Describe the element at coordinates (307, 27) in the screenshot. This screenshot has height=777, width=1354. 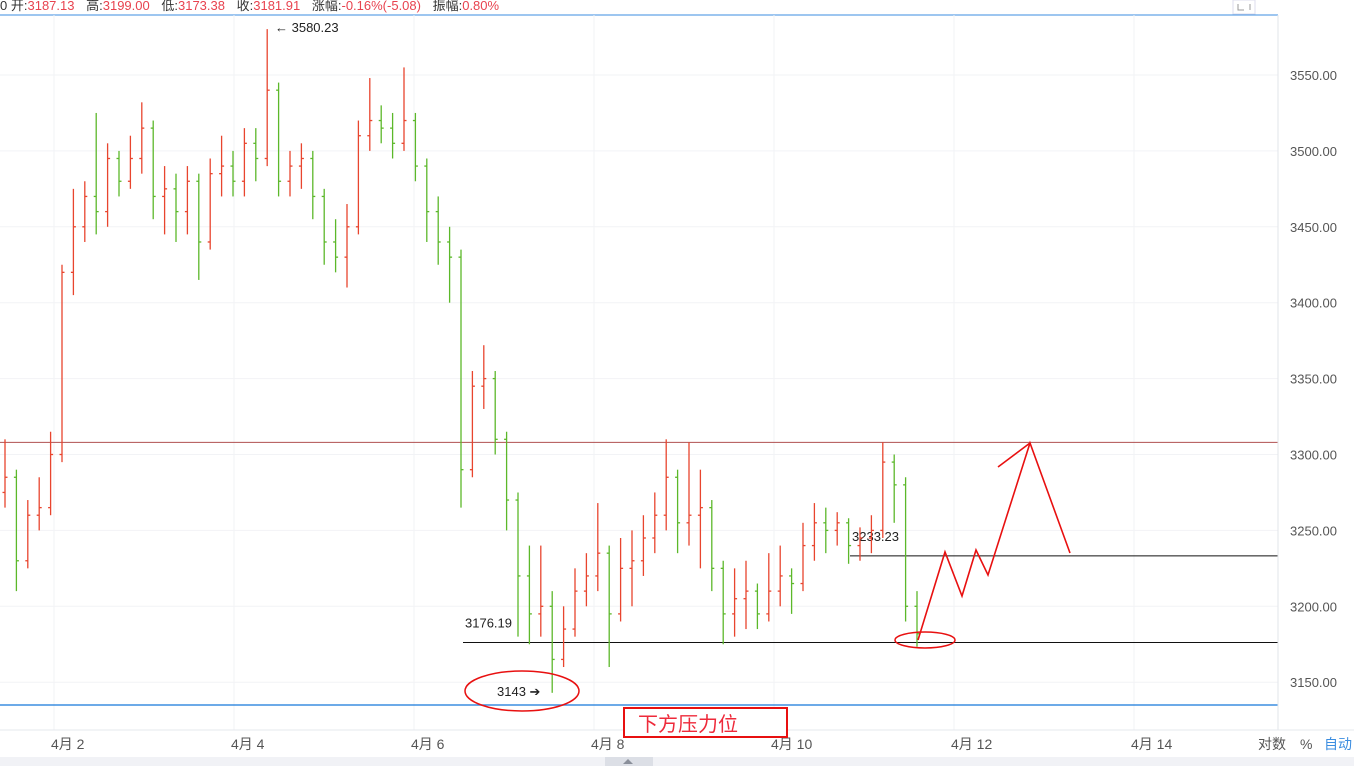
I see `high-label: ← 3580.23` at that location.